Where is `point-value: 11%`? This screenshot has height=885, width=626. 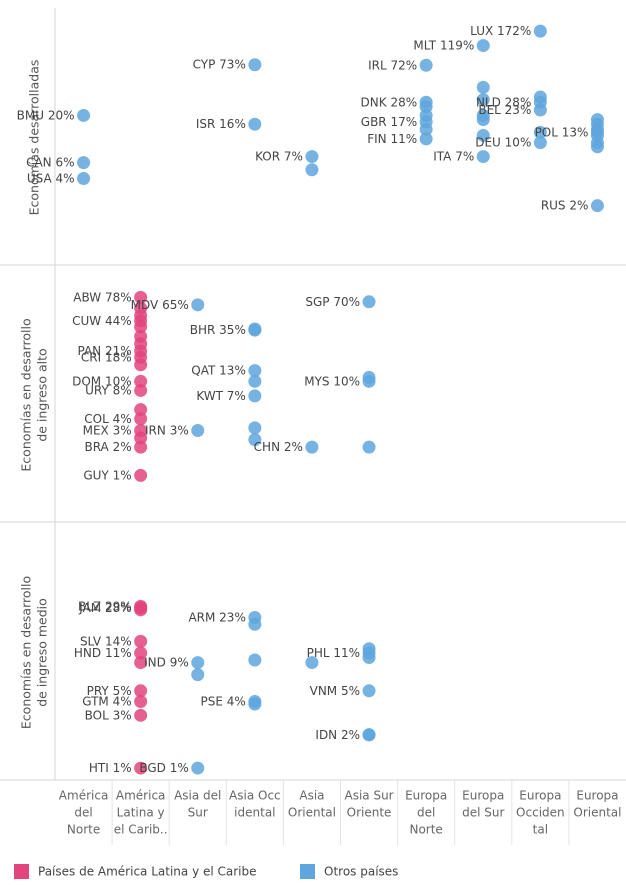
point-value: 11% is located at coordinates (403, 138).